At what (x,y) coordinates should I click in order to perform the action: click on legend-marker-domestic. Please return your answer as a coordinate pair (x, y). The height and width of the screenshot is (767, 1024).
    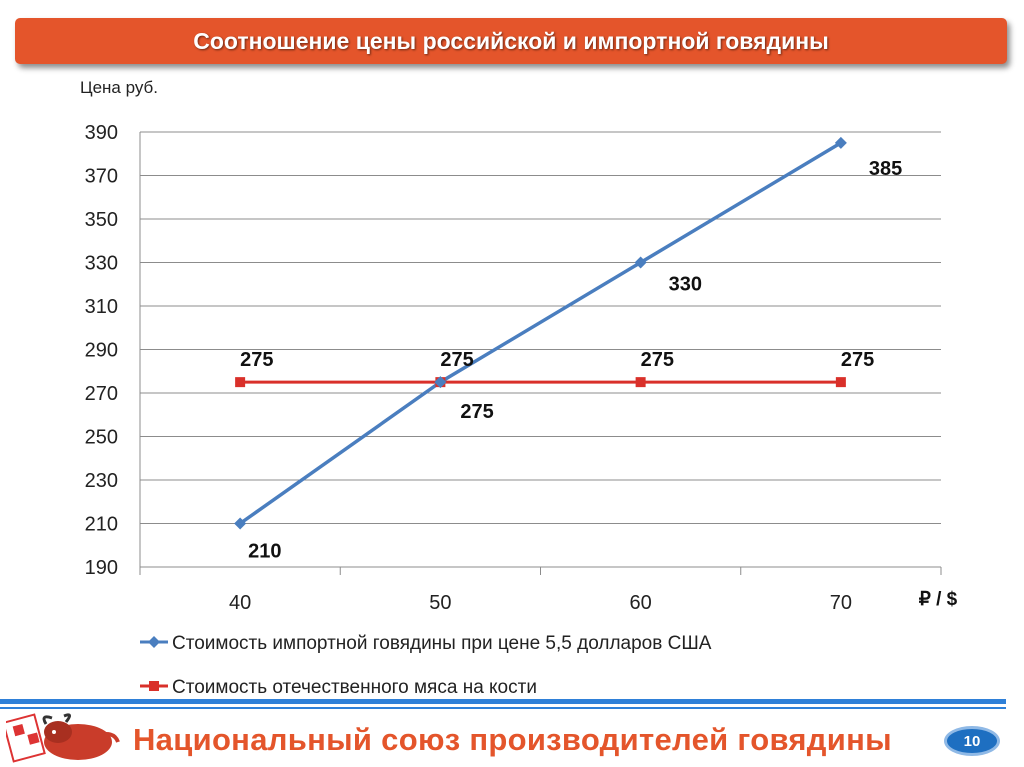
    Looking at the image, I should click on (154, 686).